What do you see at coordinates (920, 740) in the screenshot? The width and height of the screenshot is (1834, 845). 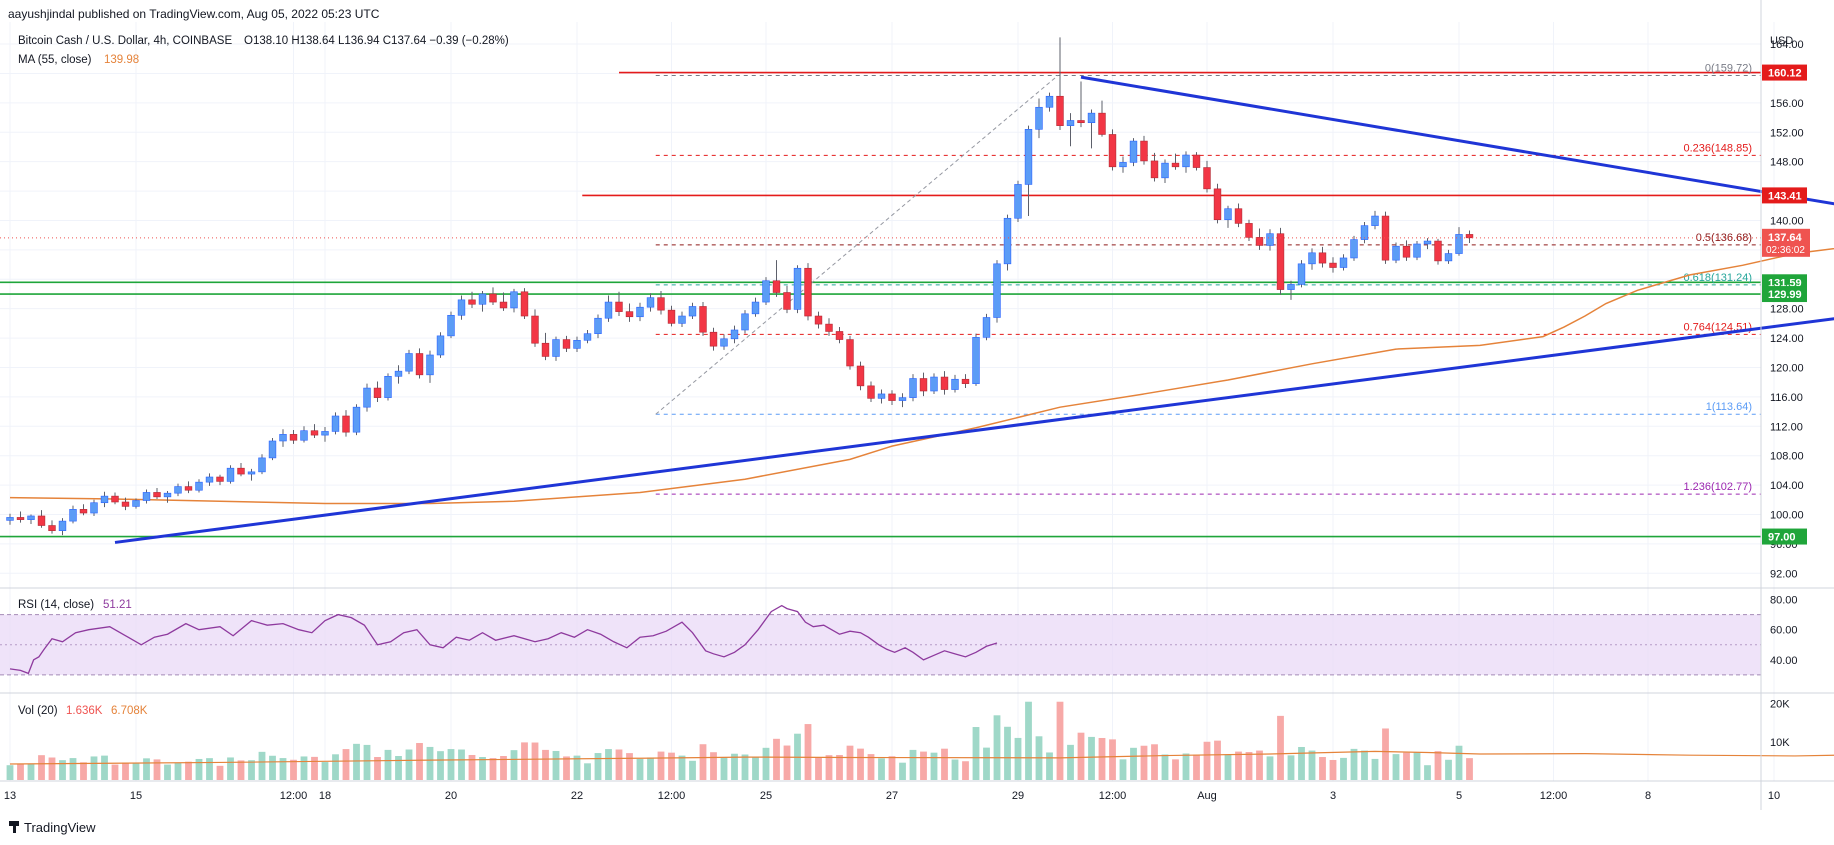 I see `volume-pane` at bounding box center [920, 740].